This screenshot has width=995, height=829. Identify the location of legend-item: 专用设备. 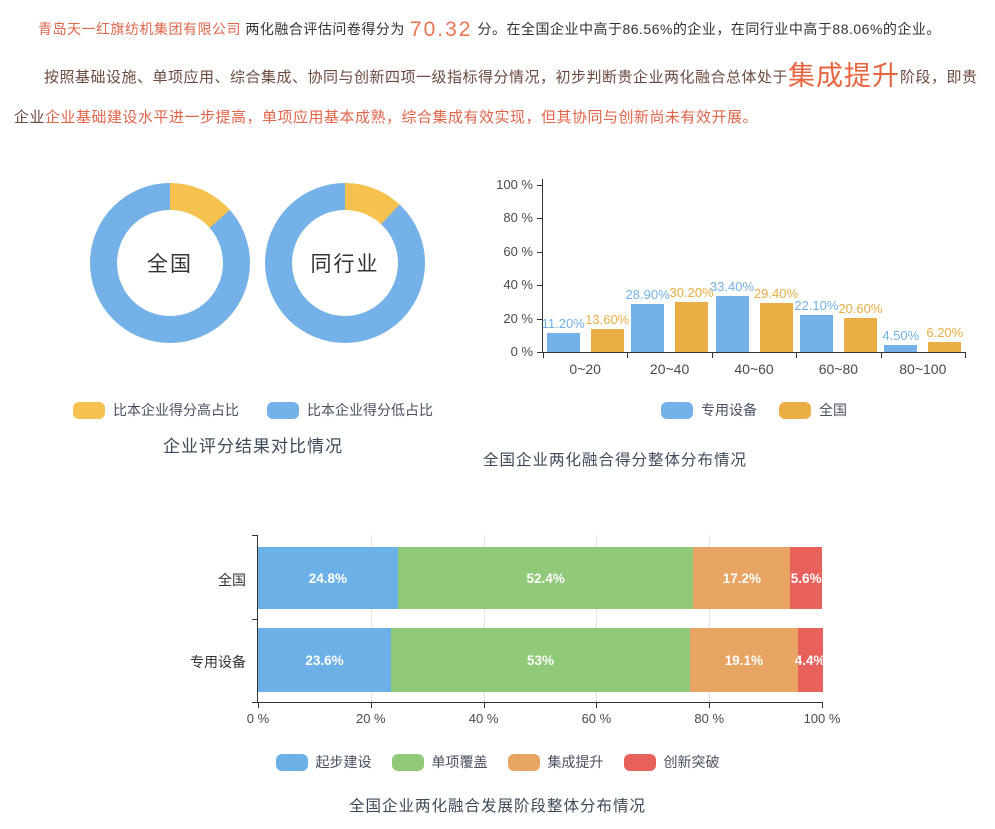
(709, 410).